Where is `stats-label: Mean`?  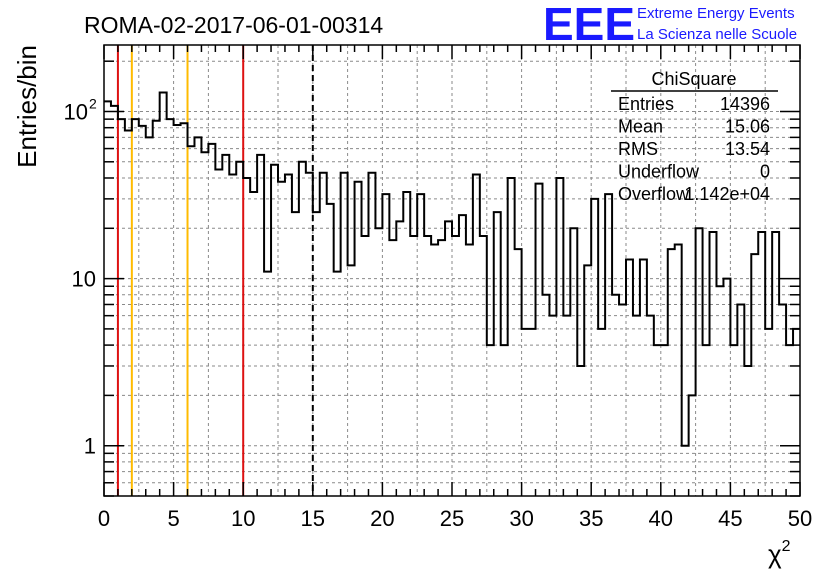
stats-label: Mean is located at coordinates (640, 127).